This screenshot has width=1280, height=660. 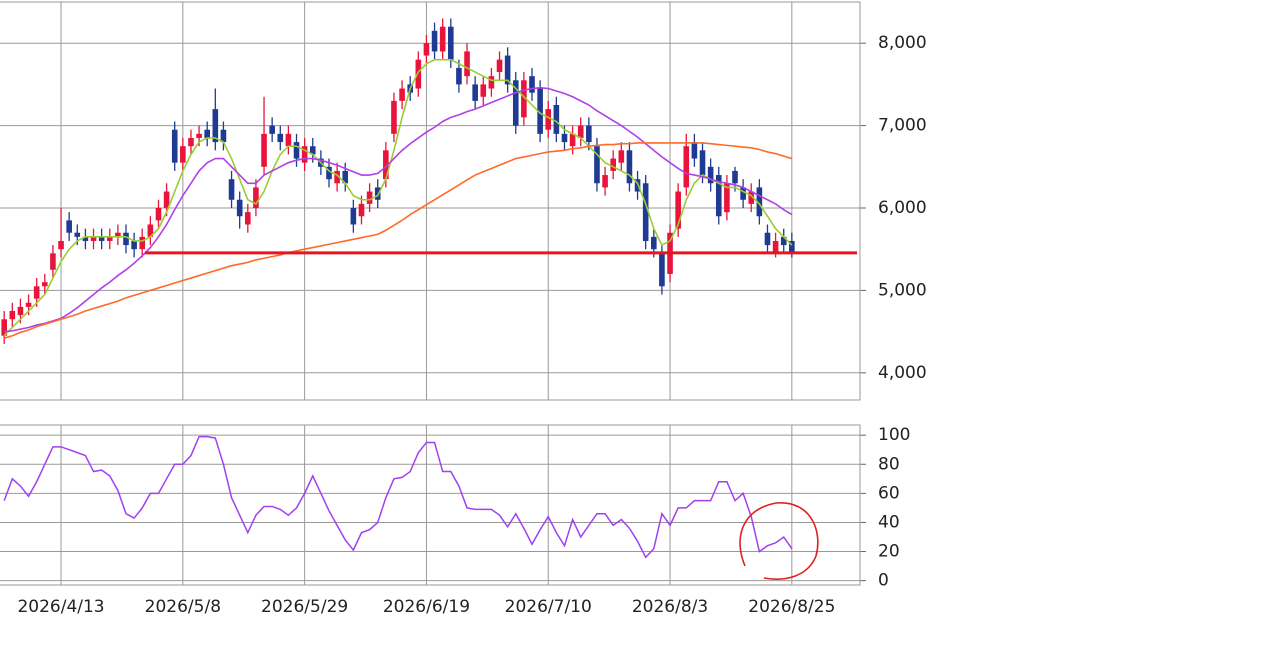 I want to click on y-tick-label: 6,000, so click(x=902, y=208).